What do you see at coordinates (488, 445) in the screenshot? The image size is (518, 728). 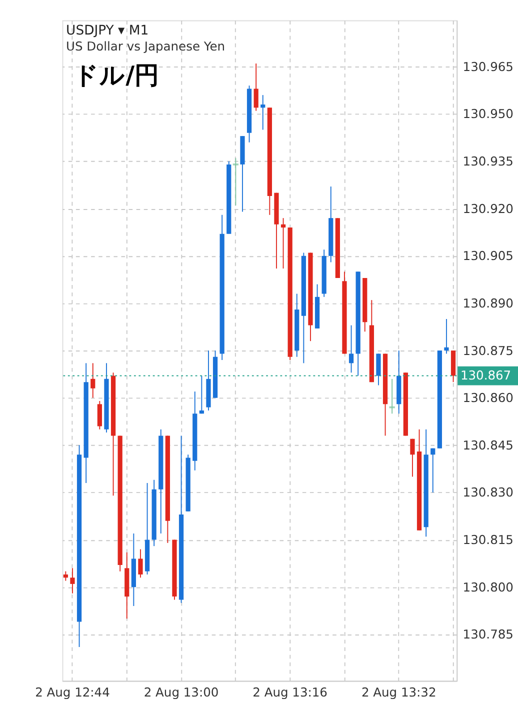 I see `y-tick-label: 130.845` at bounding box center [488, 445].